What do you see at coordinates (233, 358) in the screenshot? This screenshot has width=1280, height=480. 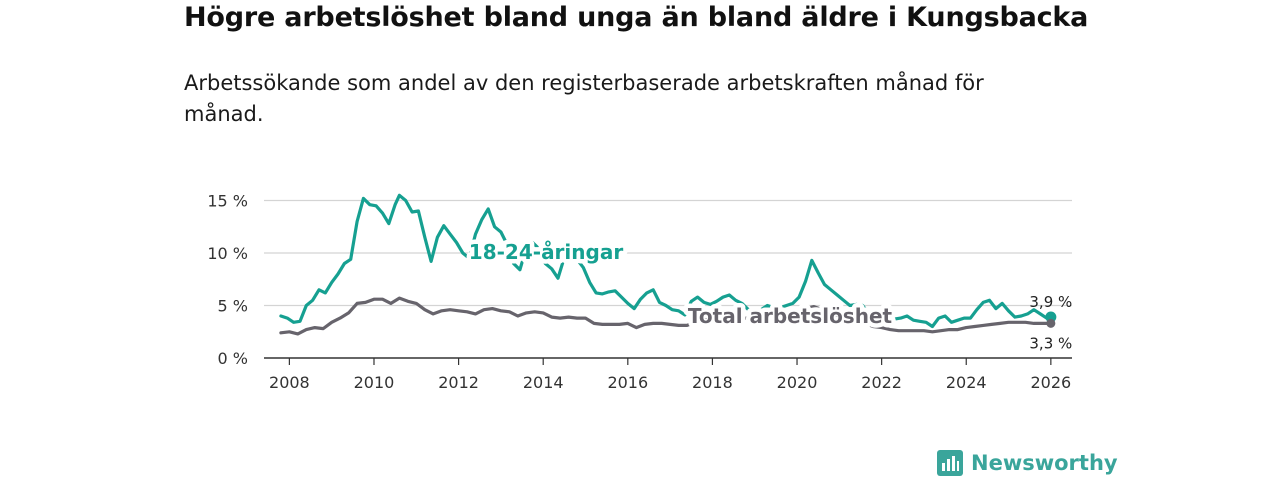 I see `y-tick-label: 0 %` at bounding box center [233, 358].